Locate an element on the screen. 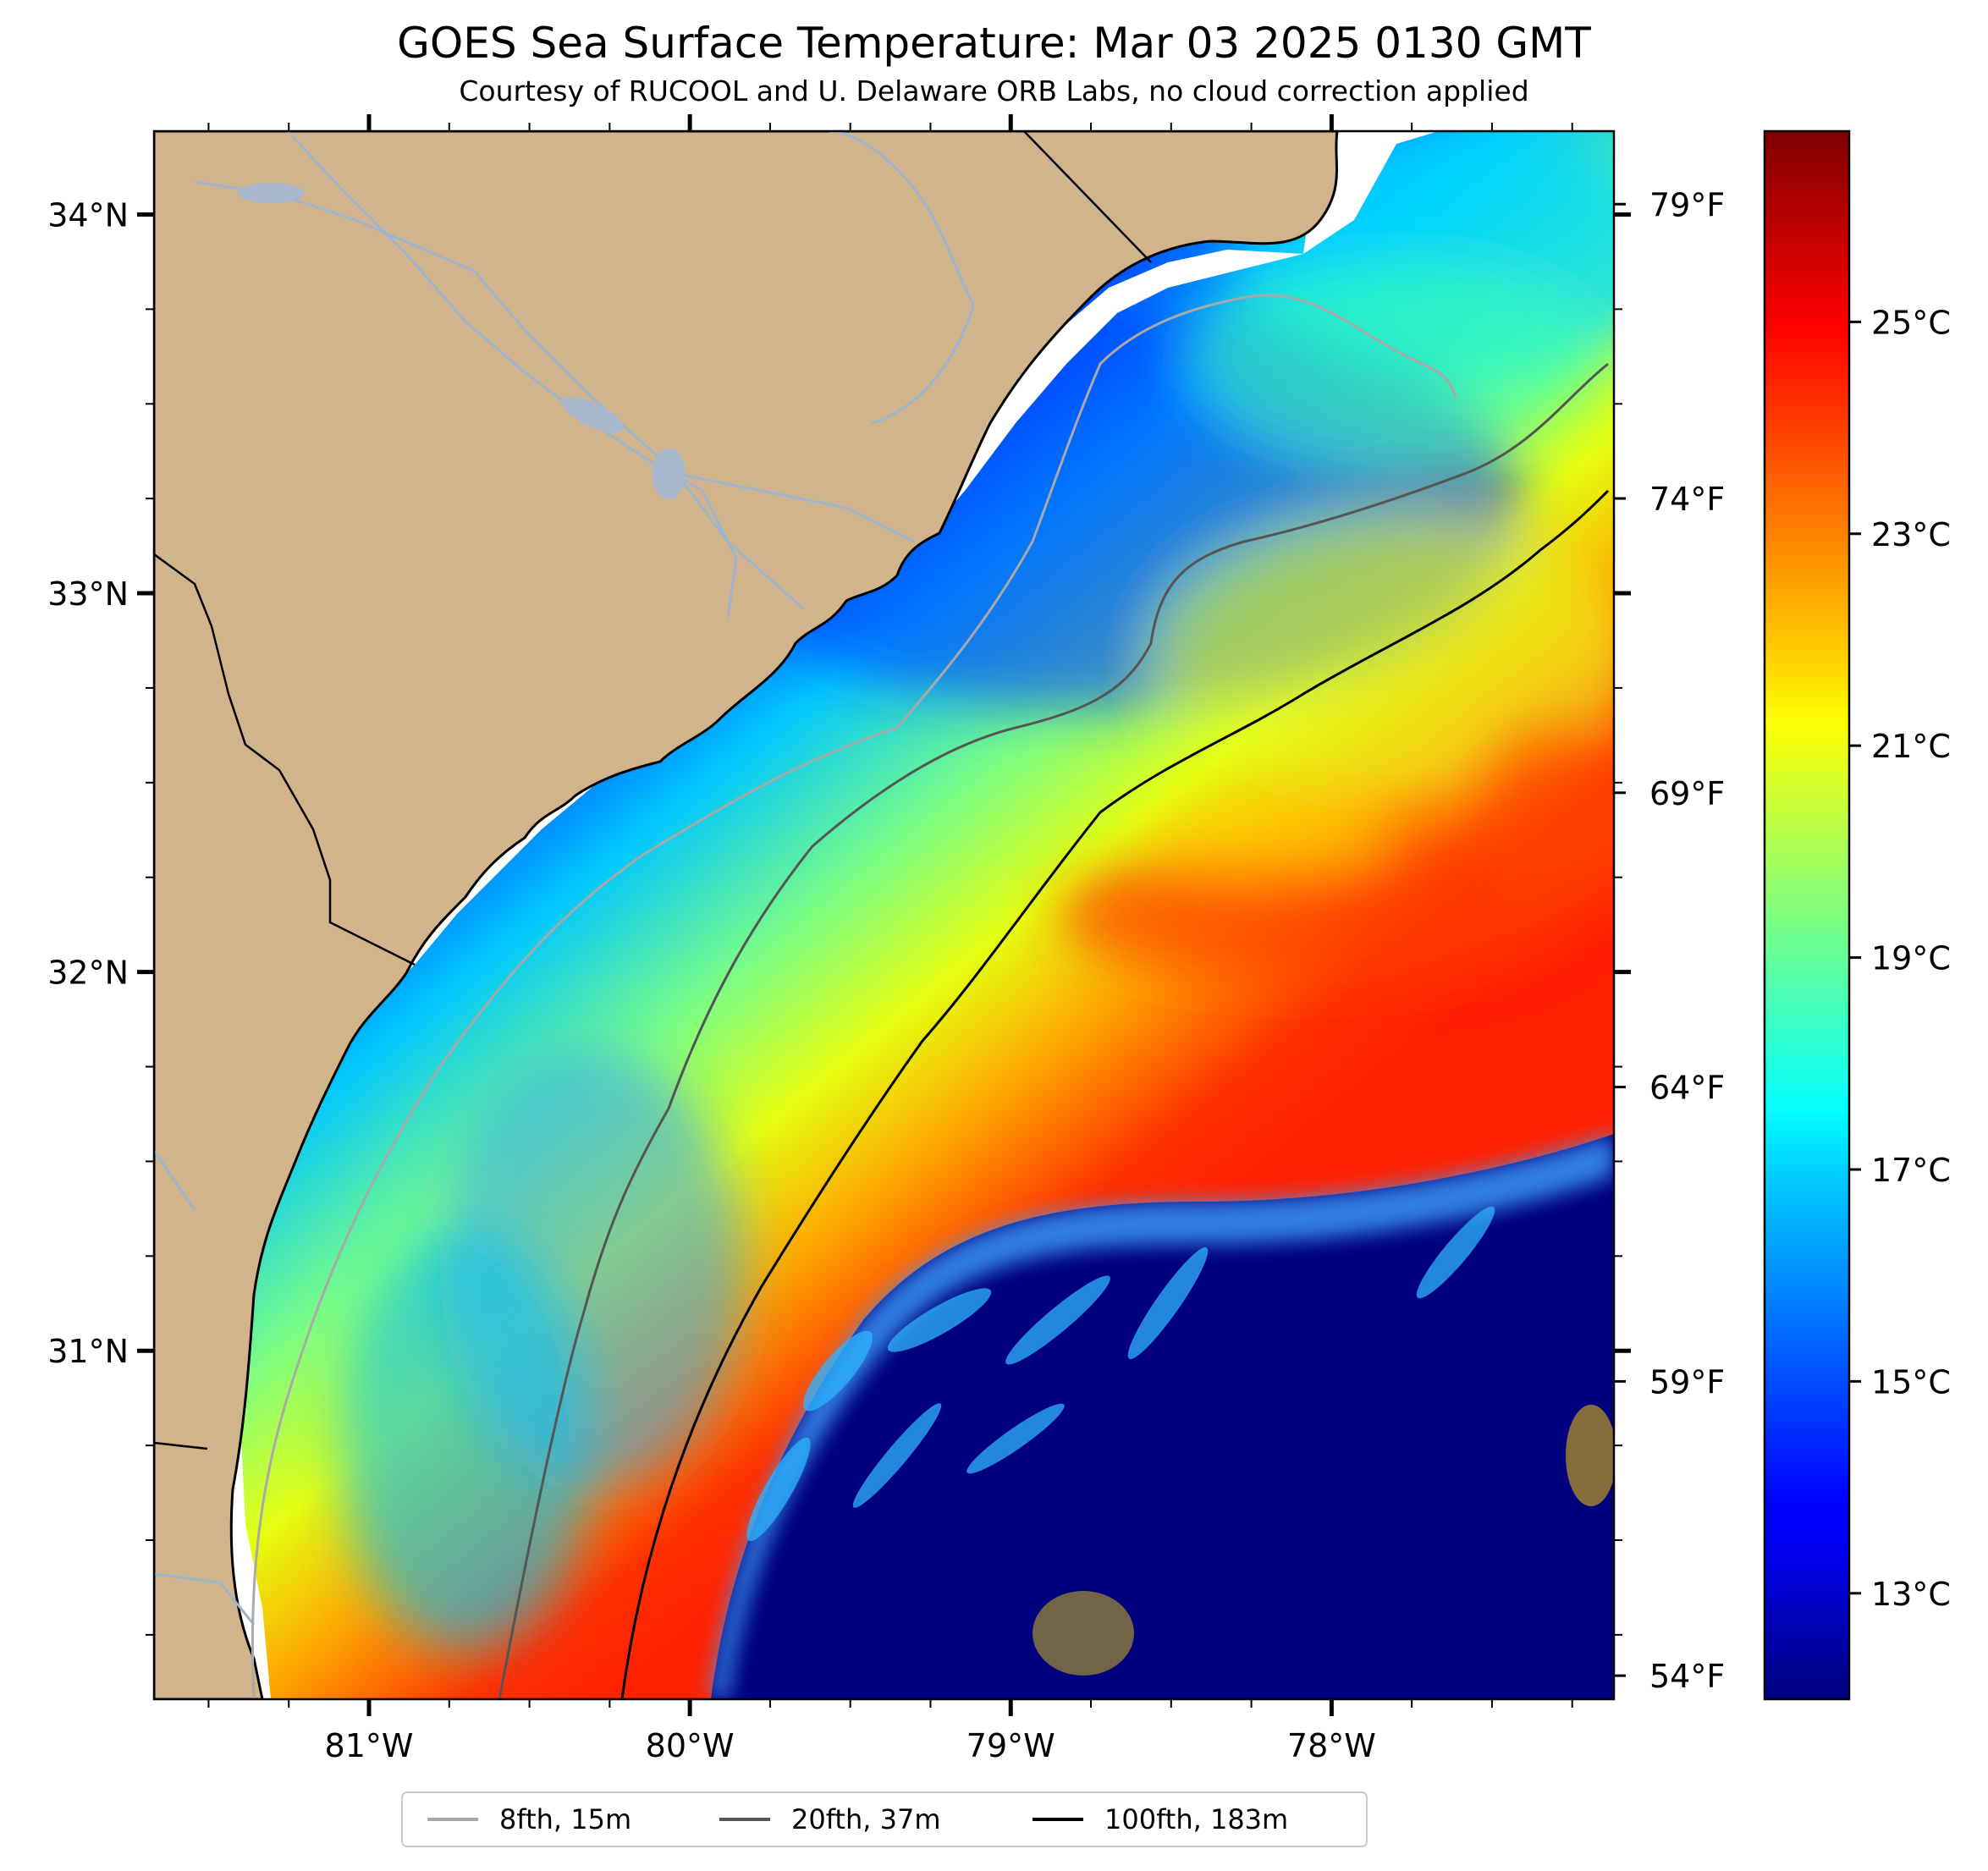  lakes is located at coordinates (461, 341).